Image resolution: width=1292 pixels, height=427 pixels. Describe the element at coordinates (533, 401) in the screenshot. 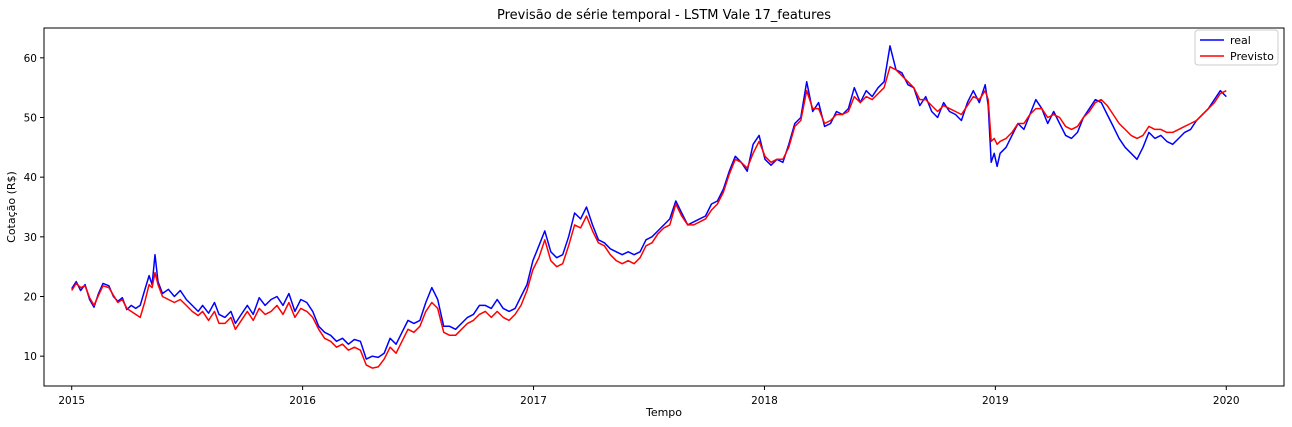

I see `x-tick-label: 2017` at that location.